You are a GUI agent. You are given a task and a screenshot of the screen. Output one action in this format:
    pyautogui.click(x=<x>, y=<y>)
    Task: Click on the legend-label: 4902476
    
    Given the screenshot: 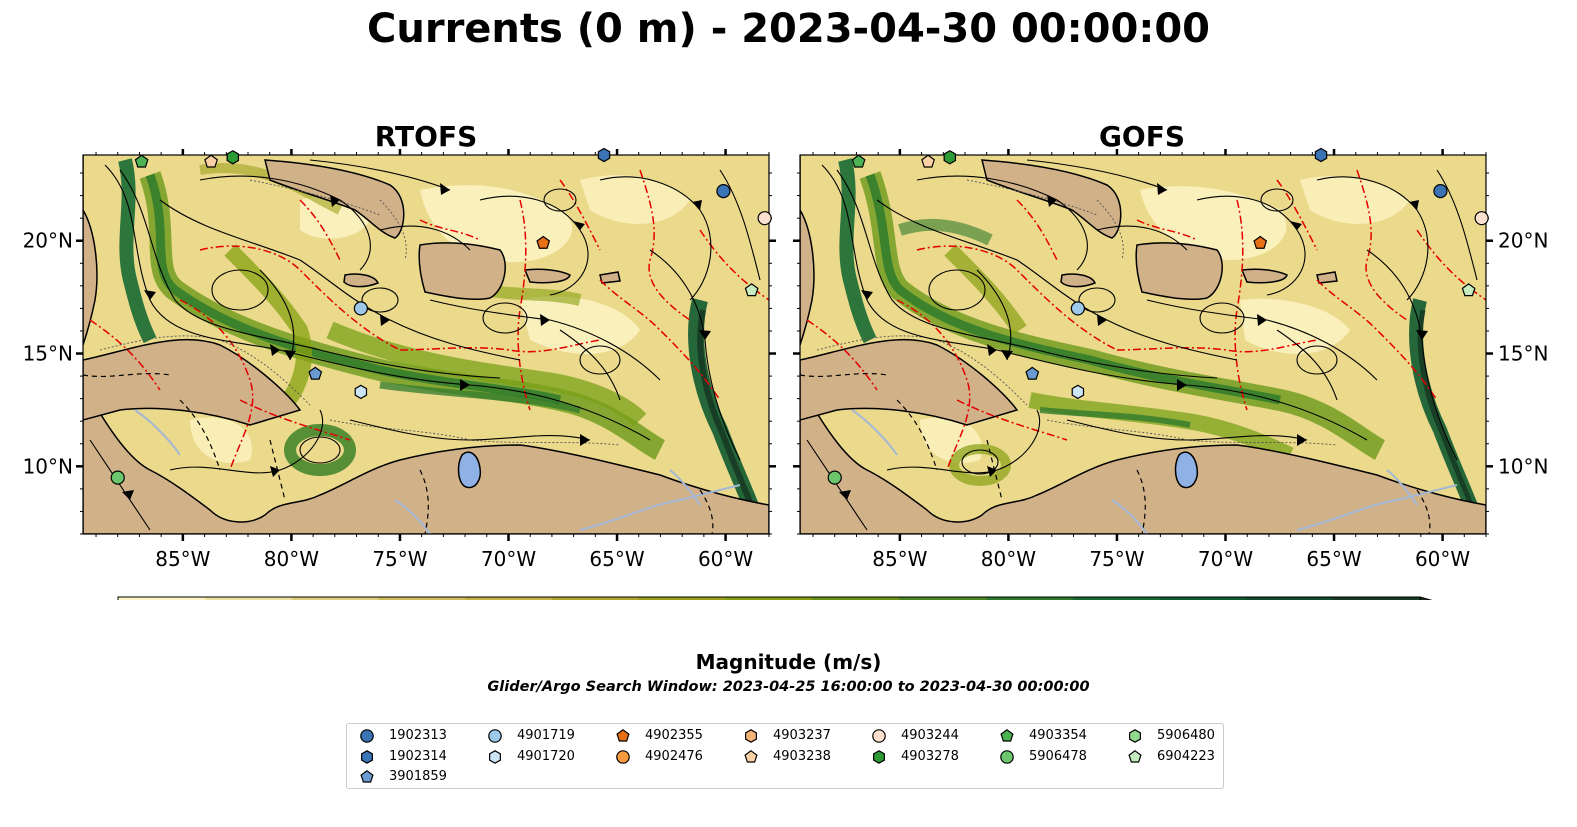 What is the action you would take?
    pyautogui.click(x=674, y=756)
    